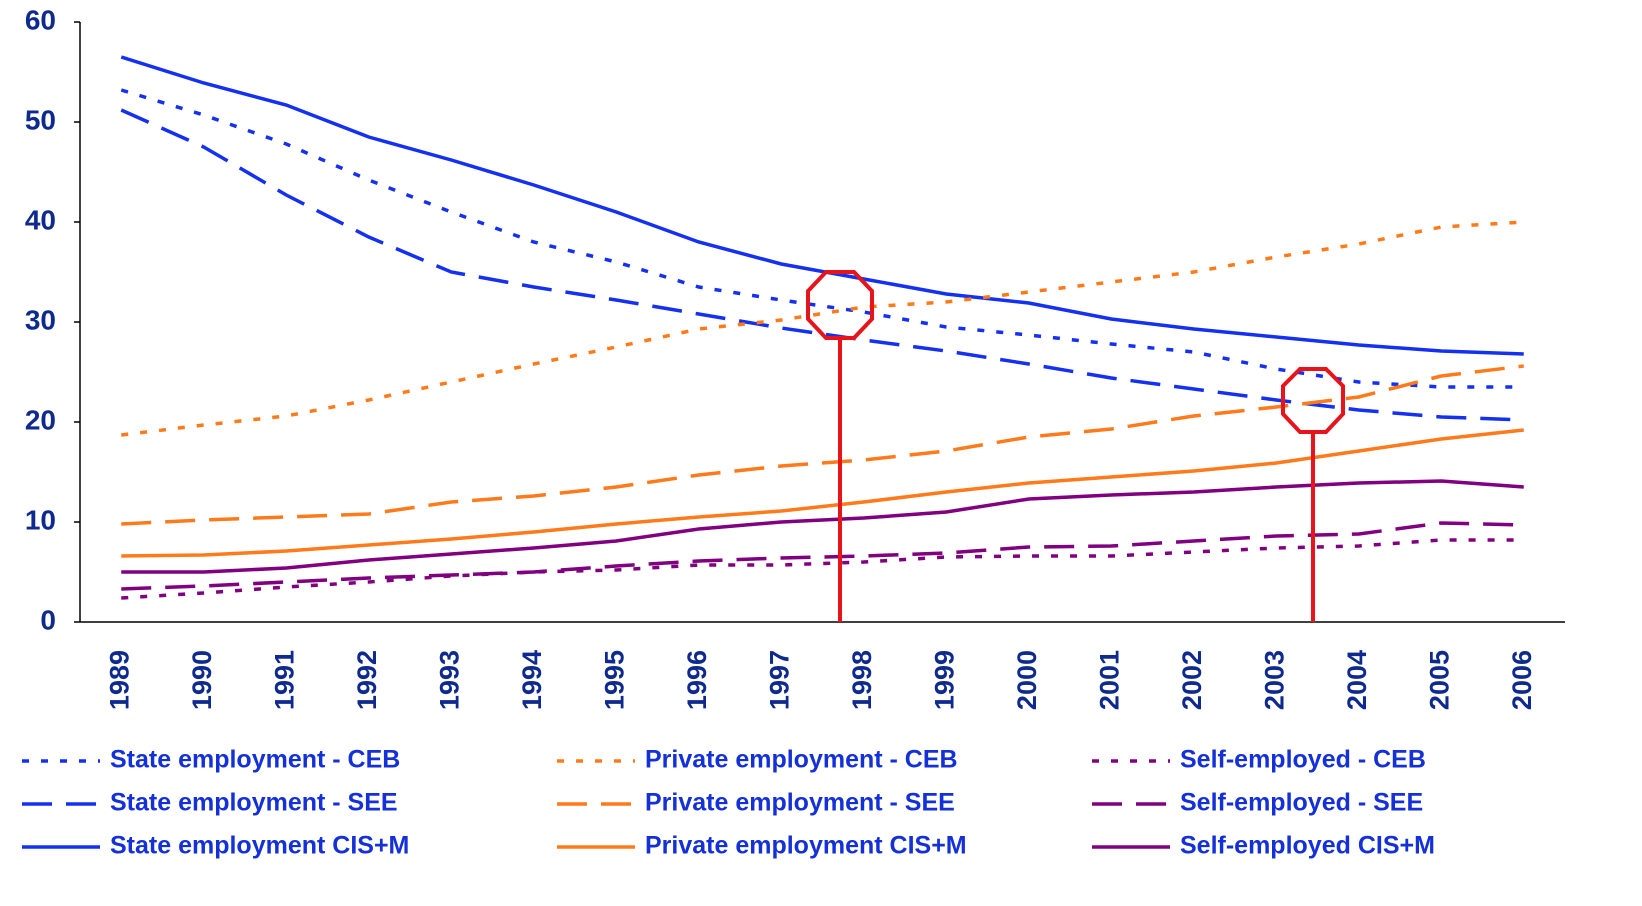 The height and width of the screenshot is (906, 1642). I want to click on y-tick-label: 50, so click(40, 119).